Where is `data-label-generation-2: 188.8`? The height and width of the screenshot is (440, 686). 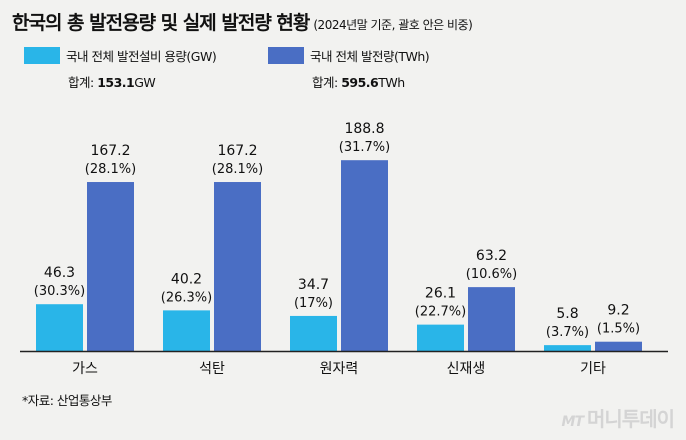
data-label-generation-2: 188.8 is located at coordinates (364, 129).